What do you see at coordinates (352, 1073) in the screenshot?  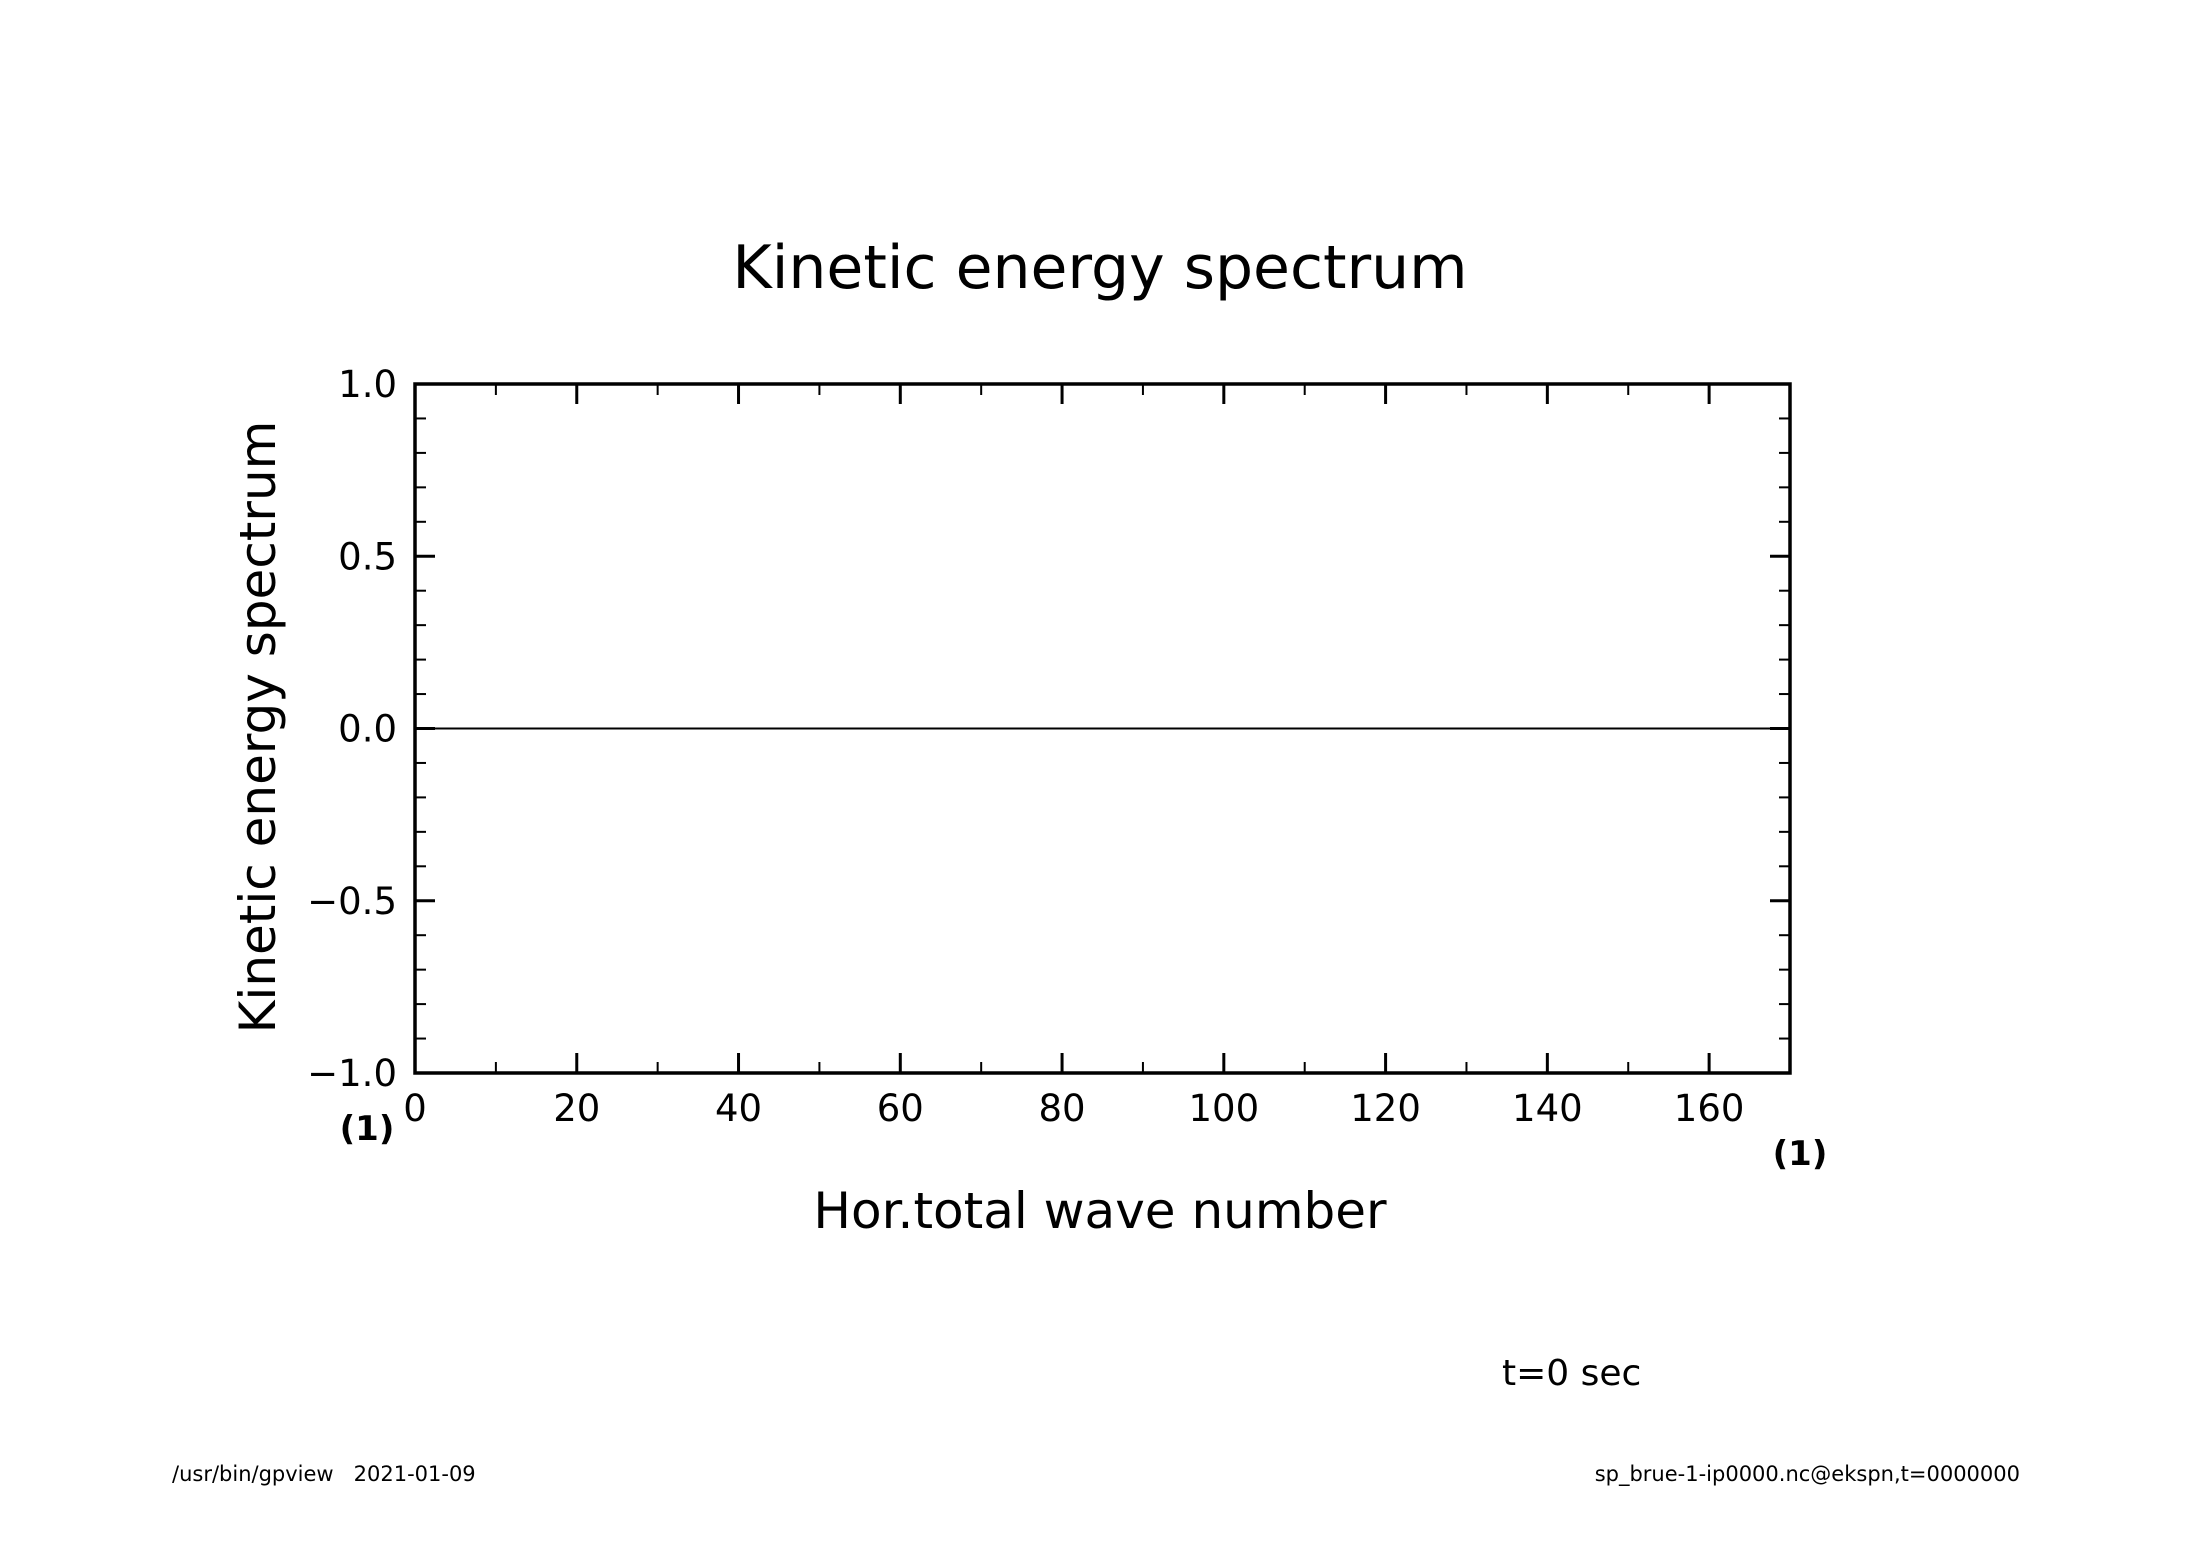 I see `y-tick-label: −1.0` at bounding box center [352, 1073].